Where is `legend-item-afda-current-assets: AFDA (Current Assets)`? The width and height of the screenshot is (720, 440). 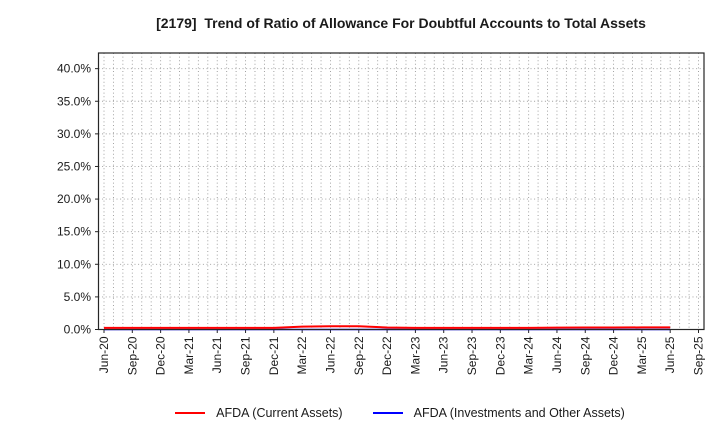 legend-item-afda-current-assets: AFDA (Current Assets) is located at coordinates (259, 413).